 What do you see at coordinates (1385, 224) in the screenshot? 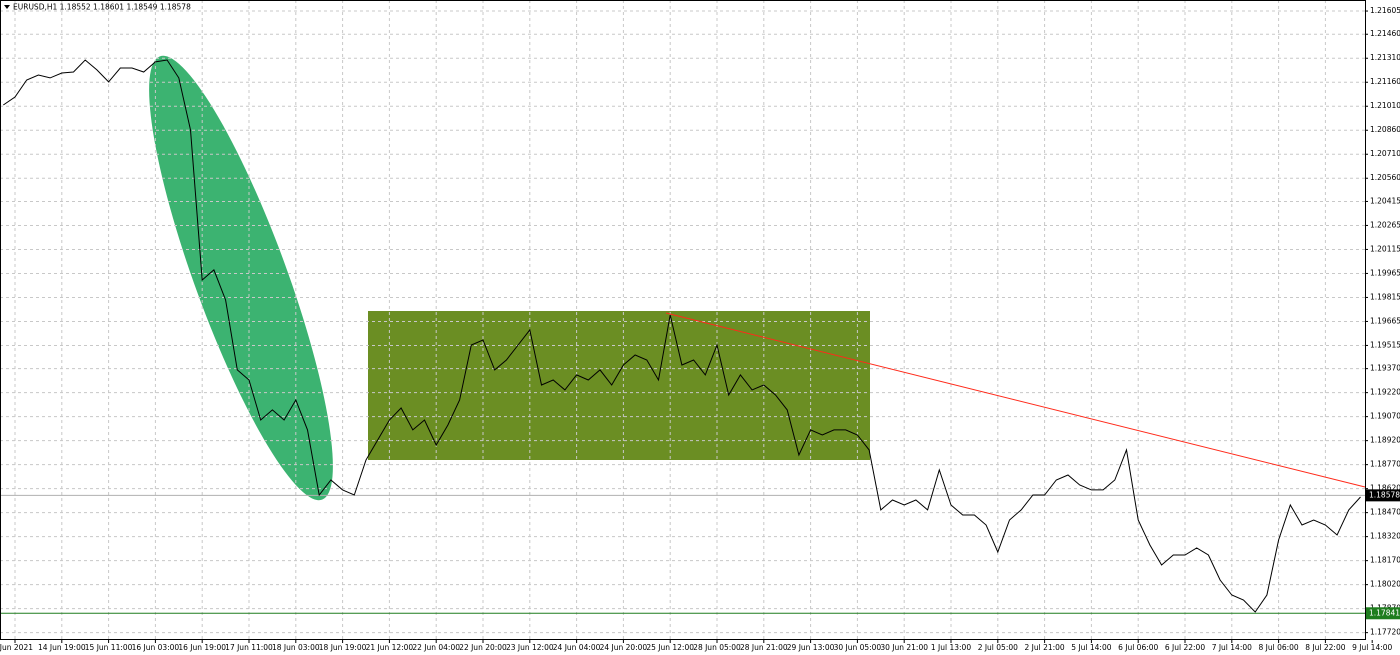
I see `y-tick-label: 1.20265` at bounding box center [1385, 224].